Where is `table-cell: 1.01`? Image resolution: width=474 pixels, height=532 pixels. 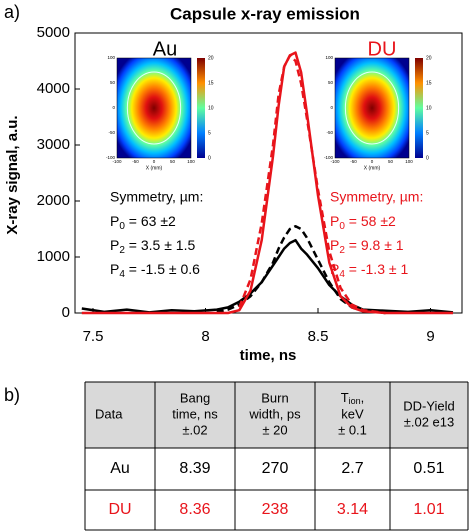
table-cell: 1.01 is located at coordinates (428, 509).